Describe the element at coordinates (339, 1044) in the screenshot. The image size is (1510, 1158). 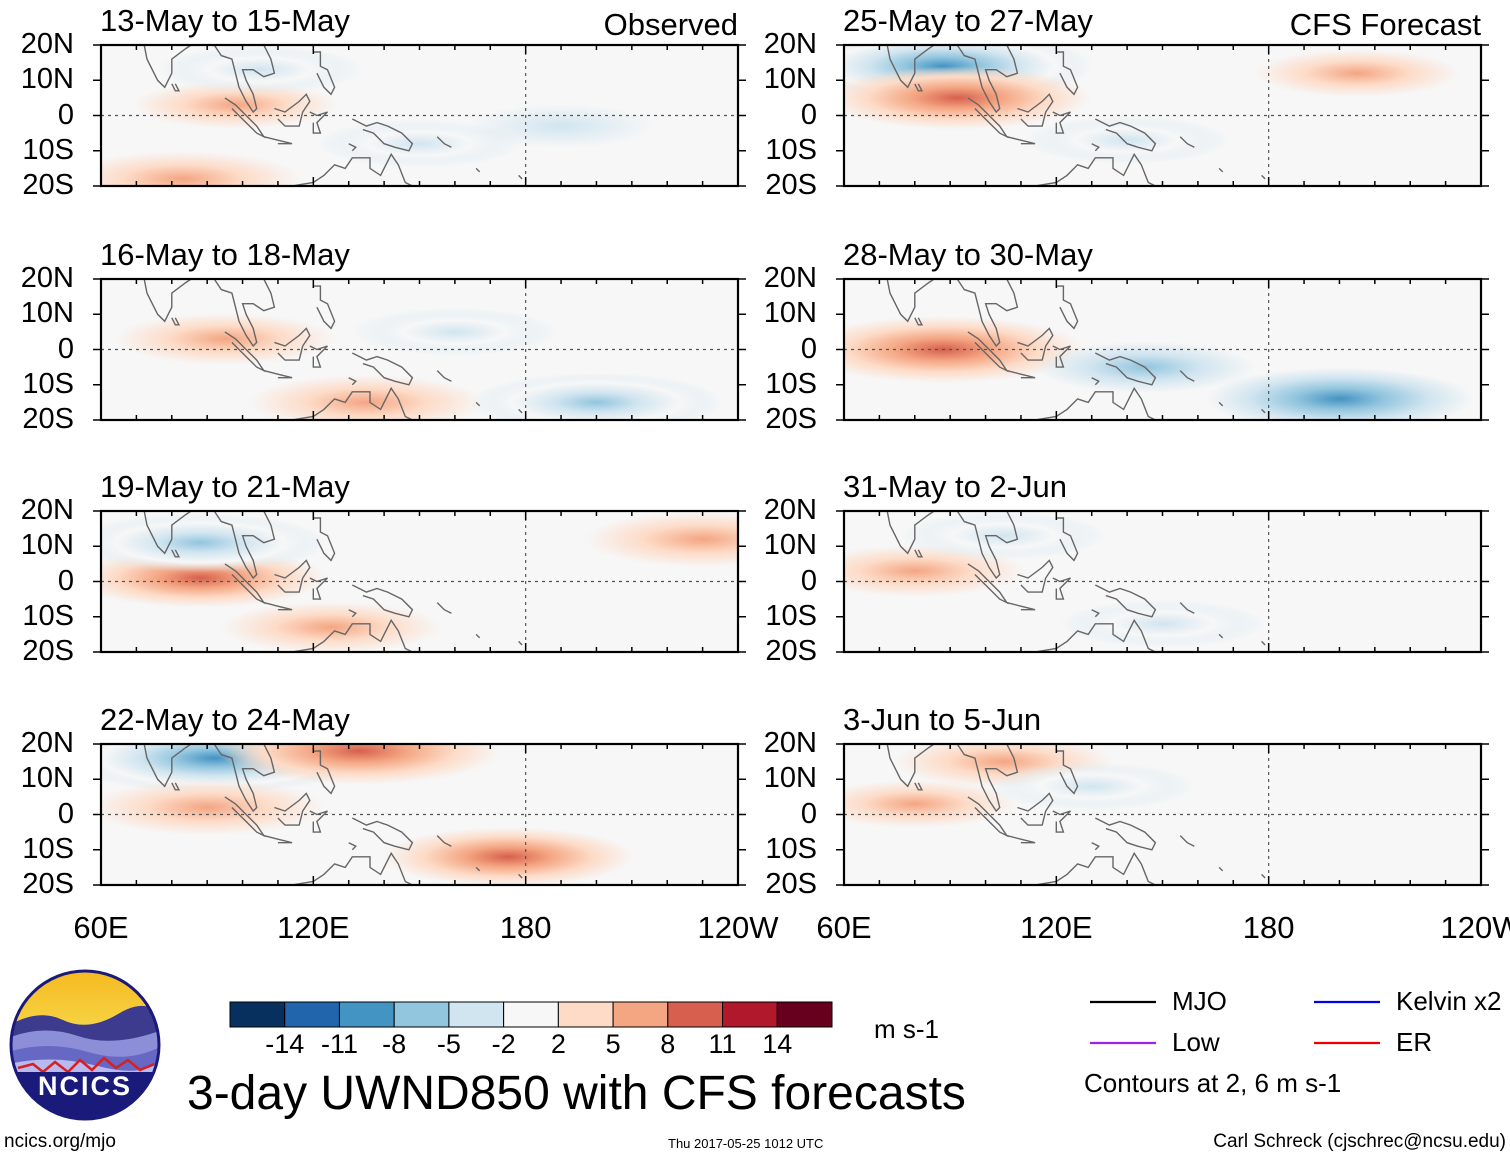
I see `colorbar-tick-label: -11` at that location.